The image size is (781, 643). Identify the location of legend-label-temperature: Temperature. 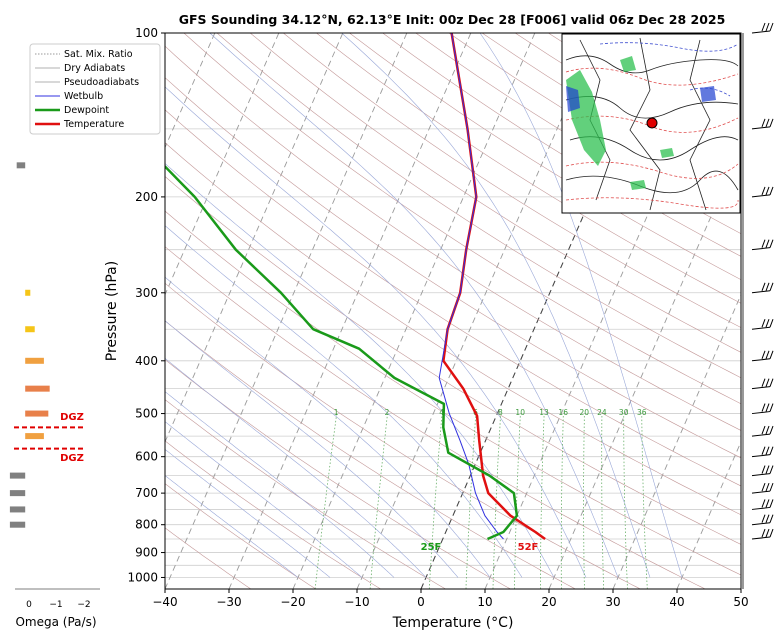
(93, 124).